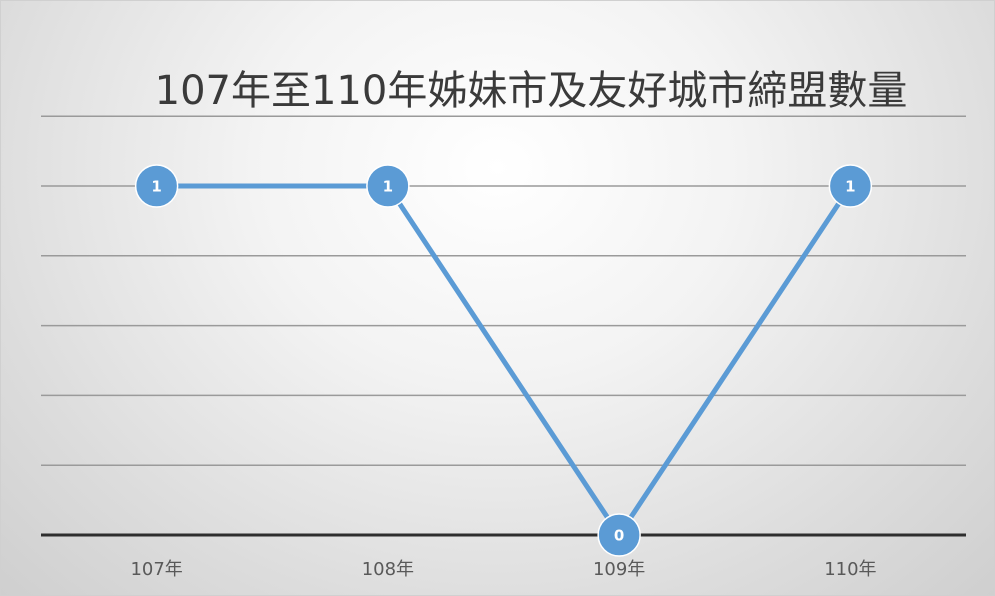  I want to click on x-tick-label: 109年, so click(619, 569).